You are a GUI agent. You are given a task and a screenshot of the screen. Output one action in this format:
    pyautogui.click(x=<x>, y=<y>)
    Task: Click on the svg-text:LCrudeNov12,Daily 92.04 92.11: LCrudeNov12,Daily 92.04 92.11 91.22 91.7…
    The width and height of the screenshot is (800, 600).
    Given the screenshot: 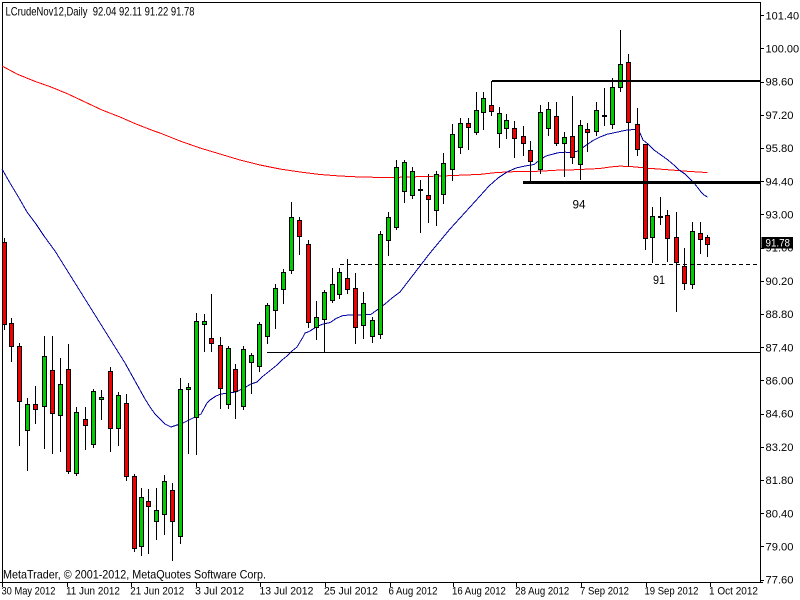 What is the action you would take?
    pyautogui.click(x=100, y=12)
    